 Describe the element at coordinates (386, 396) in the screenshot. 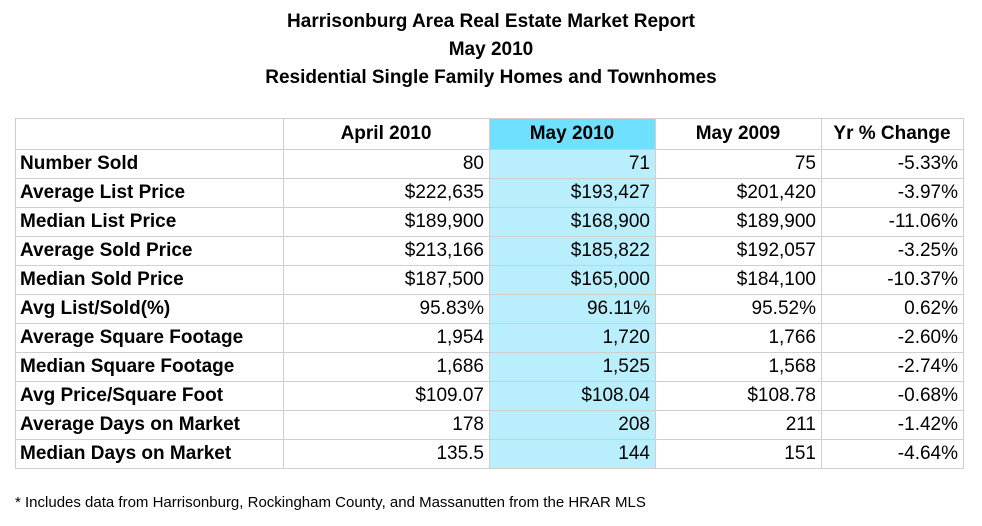

I see `cell-april-2010: $109.07` at that location.